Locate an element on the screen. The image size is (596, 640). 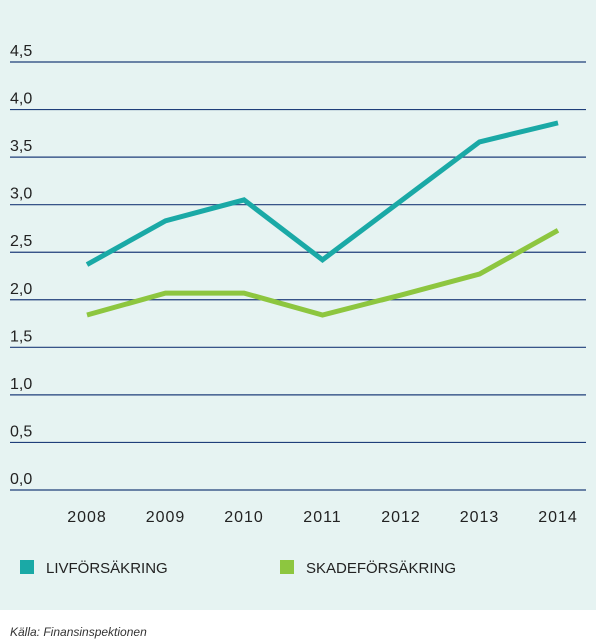
y-tick-label: 3,5 is located at coordinates (21, 146).